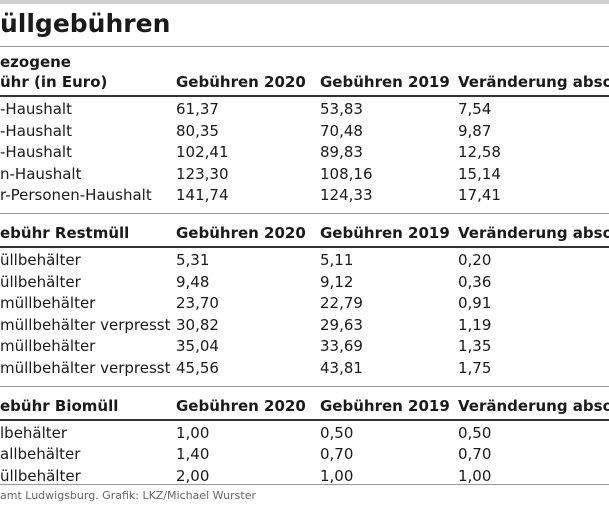  Describe the element at coordinates (304, 484) in the screenshot. I see `footer-rule` at that location.